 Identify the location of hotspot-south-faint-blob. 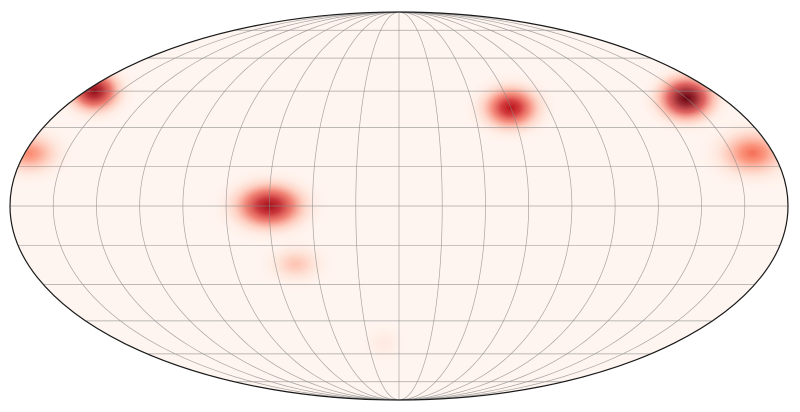
(384, 343).